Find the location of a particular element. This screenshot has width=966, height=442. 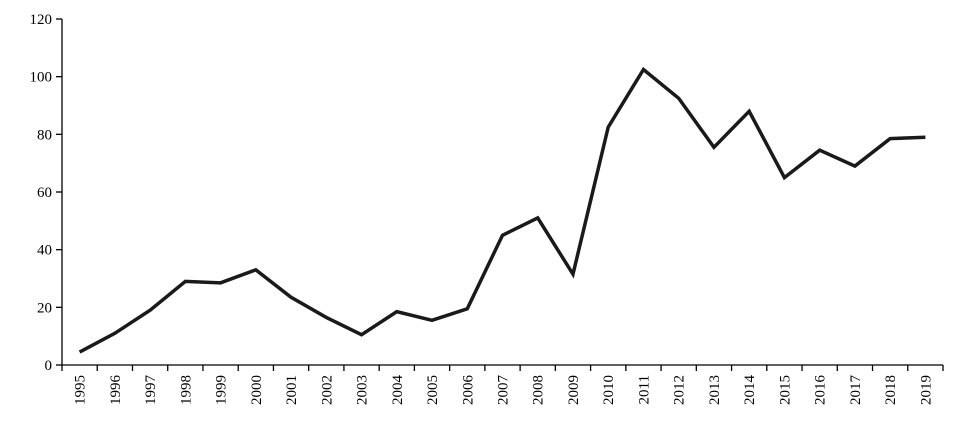

x-tick-label: 2008 is located at coordinates (539, 390).